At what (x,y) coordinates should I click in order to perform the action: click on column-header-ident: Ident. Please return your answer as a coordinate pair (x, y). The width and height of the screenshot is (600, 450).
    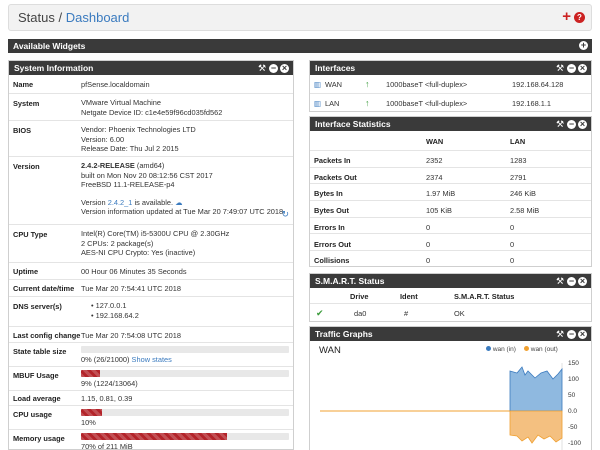
    Looking at the image, I should click on (409, 296).